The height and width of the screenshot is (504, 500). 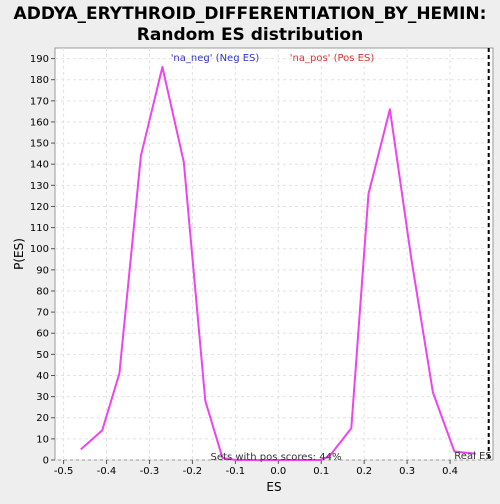 What do you see at coordinates (42, 313) in the screenshot?
I see `y-tick-label: 70` at bounding box center [42, 313].